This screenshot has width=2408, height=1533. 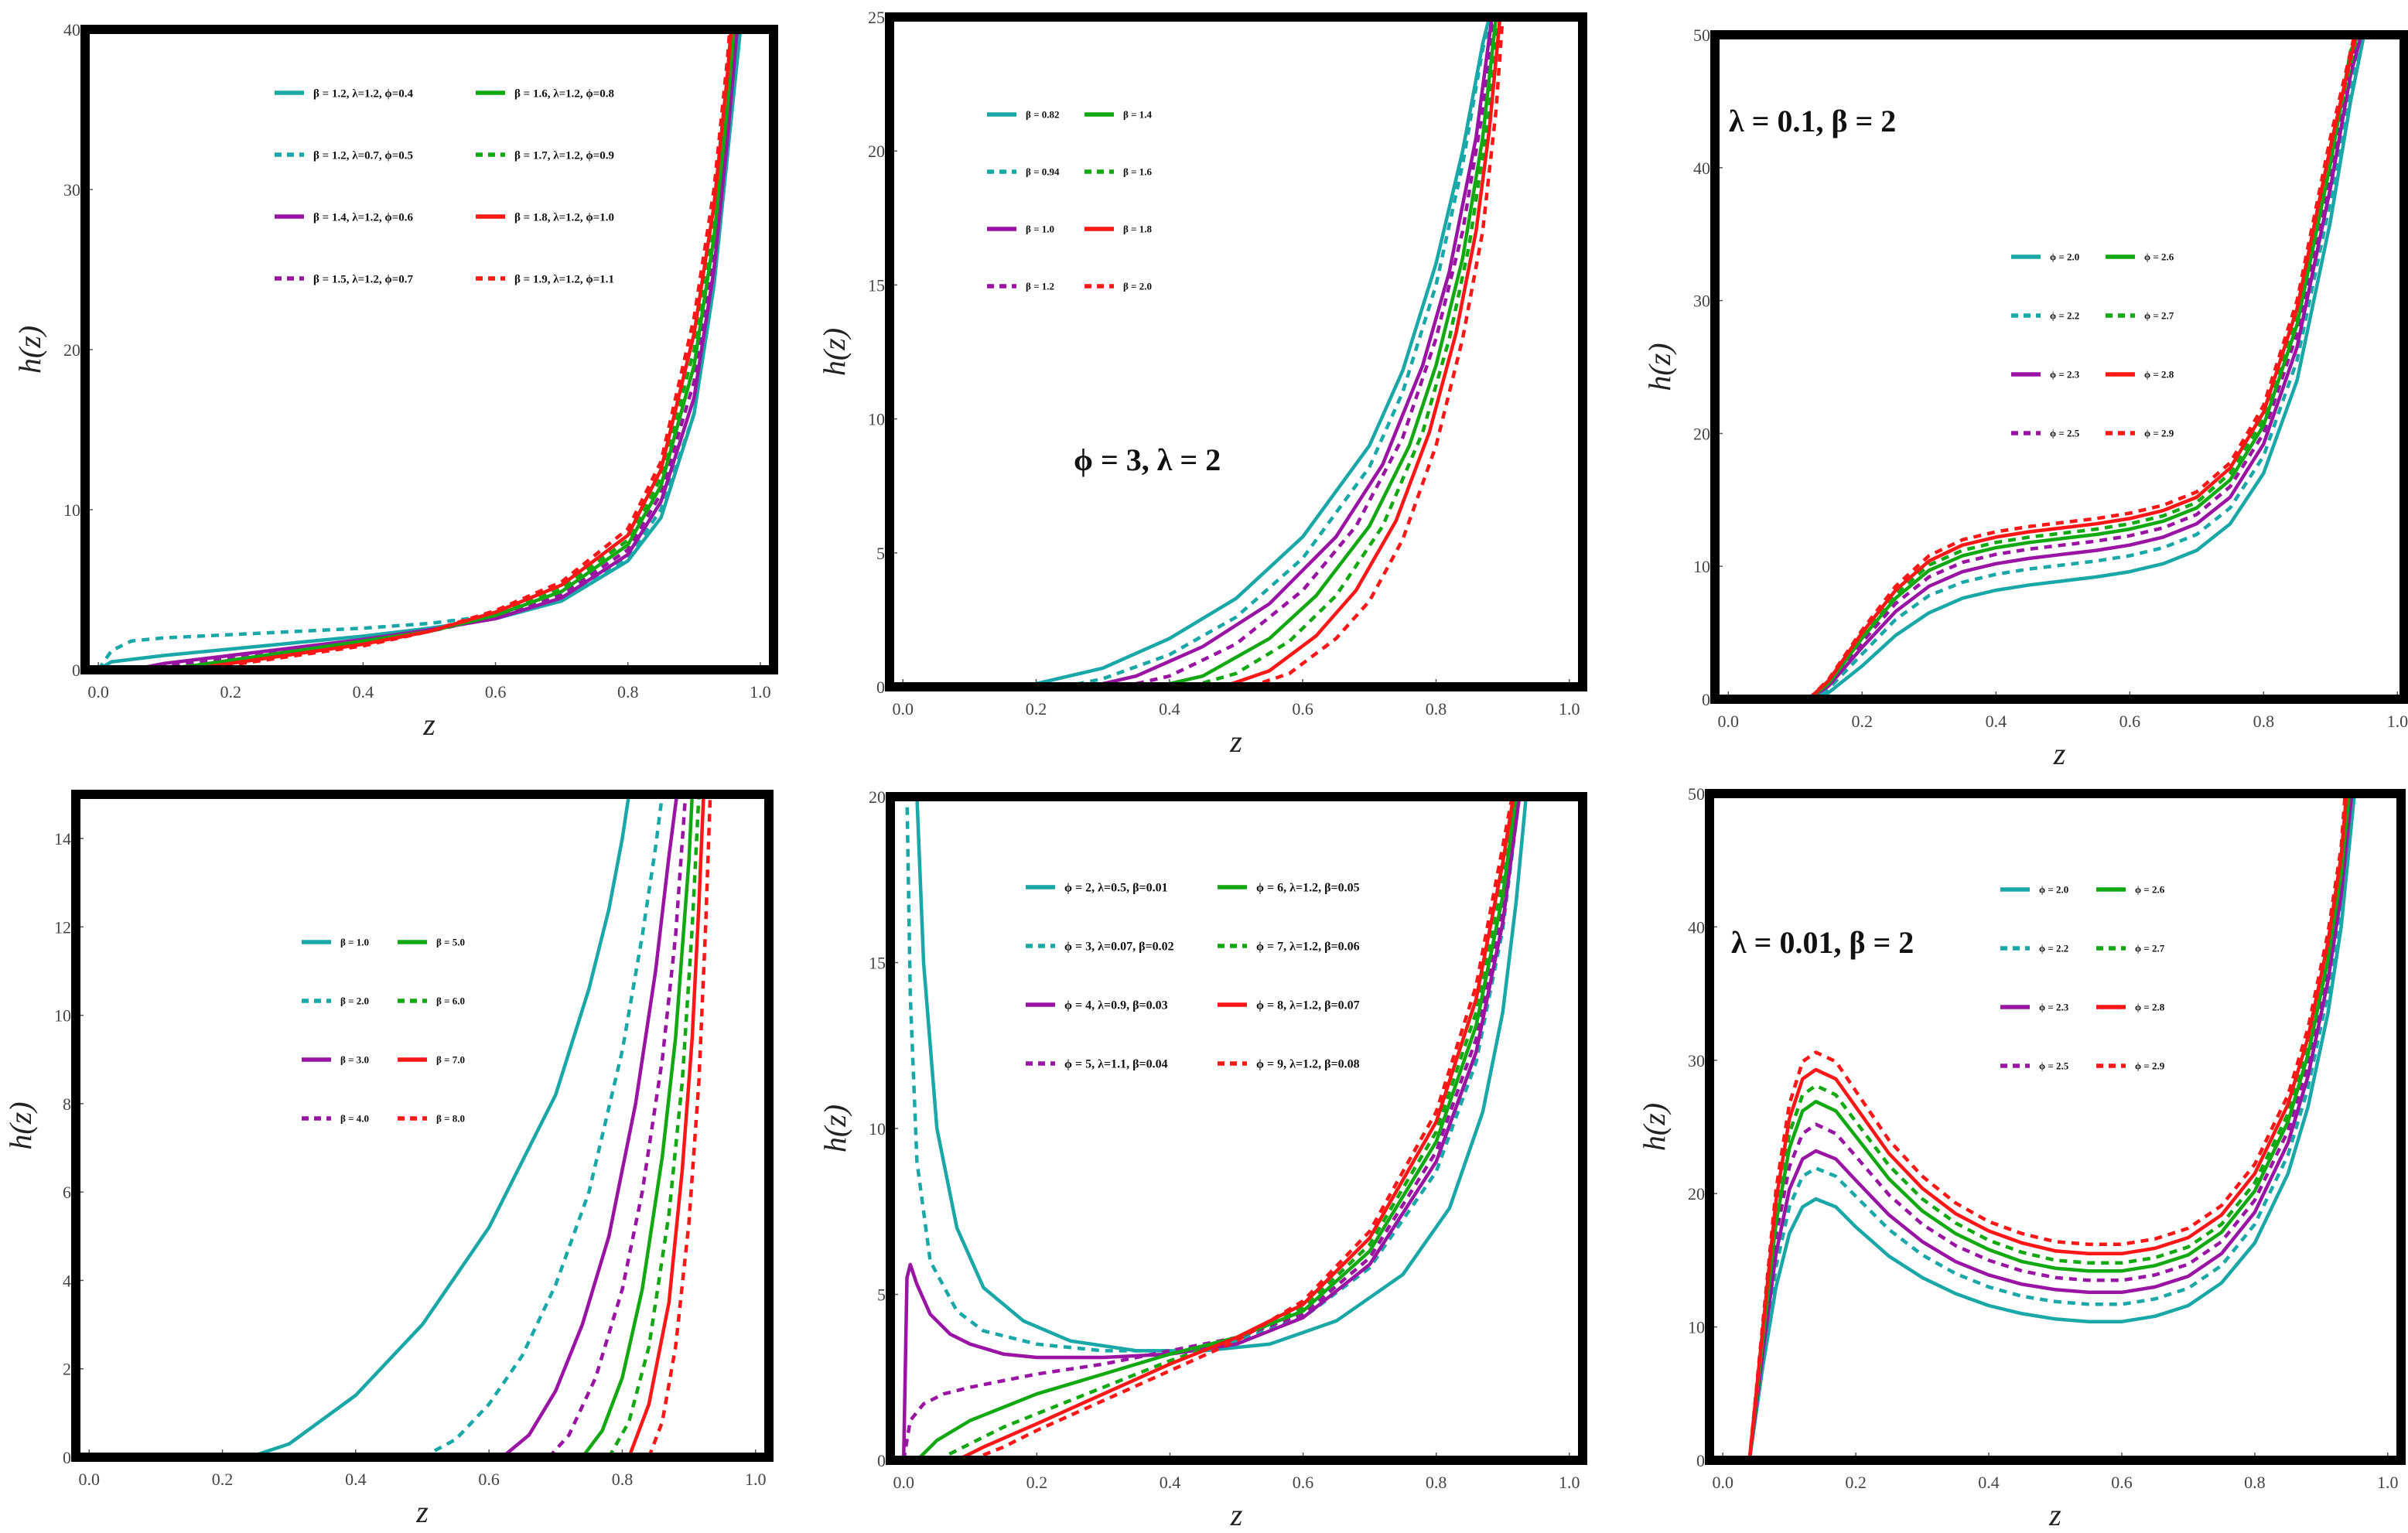 What do you see at coordinates (67, 1193) in the screenshot?
I see `y-tick-label: 6` at bounding box center [67, 1193].